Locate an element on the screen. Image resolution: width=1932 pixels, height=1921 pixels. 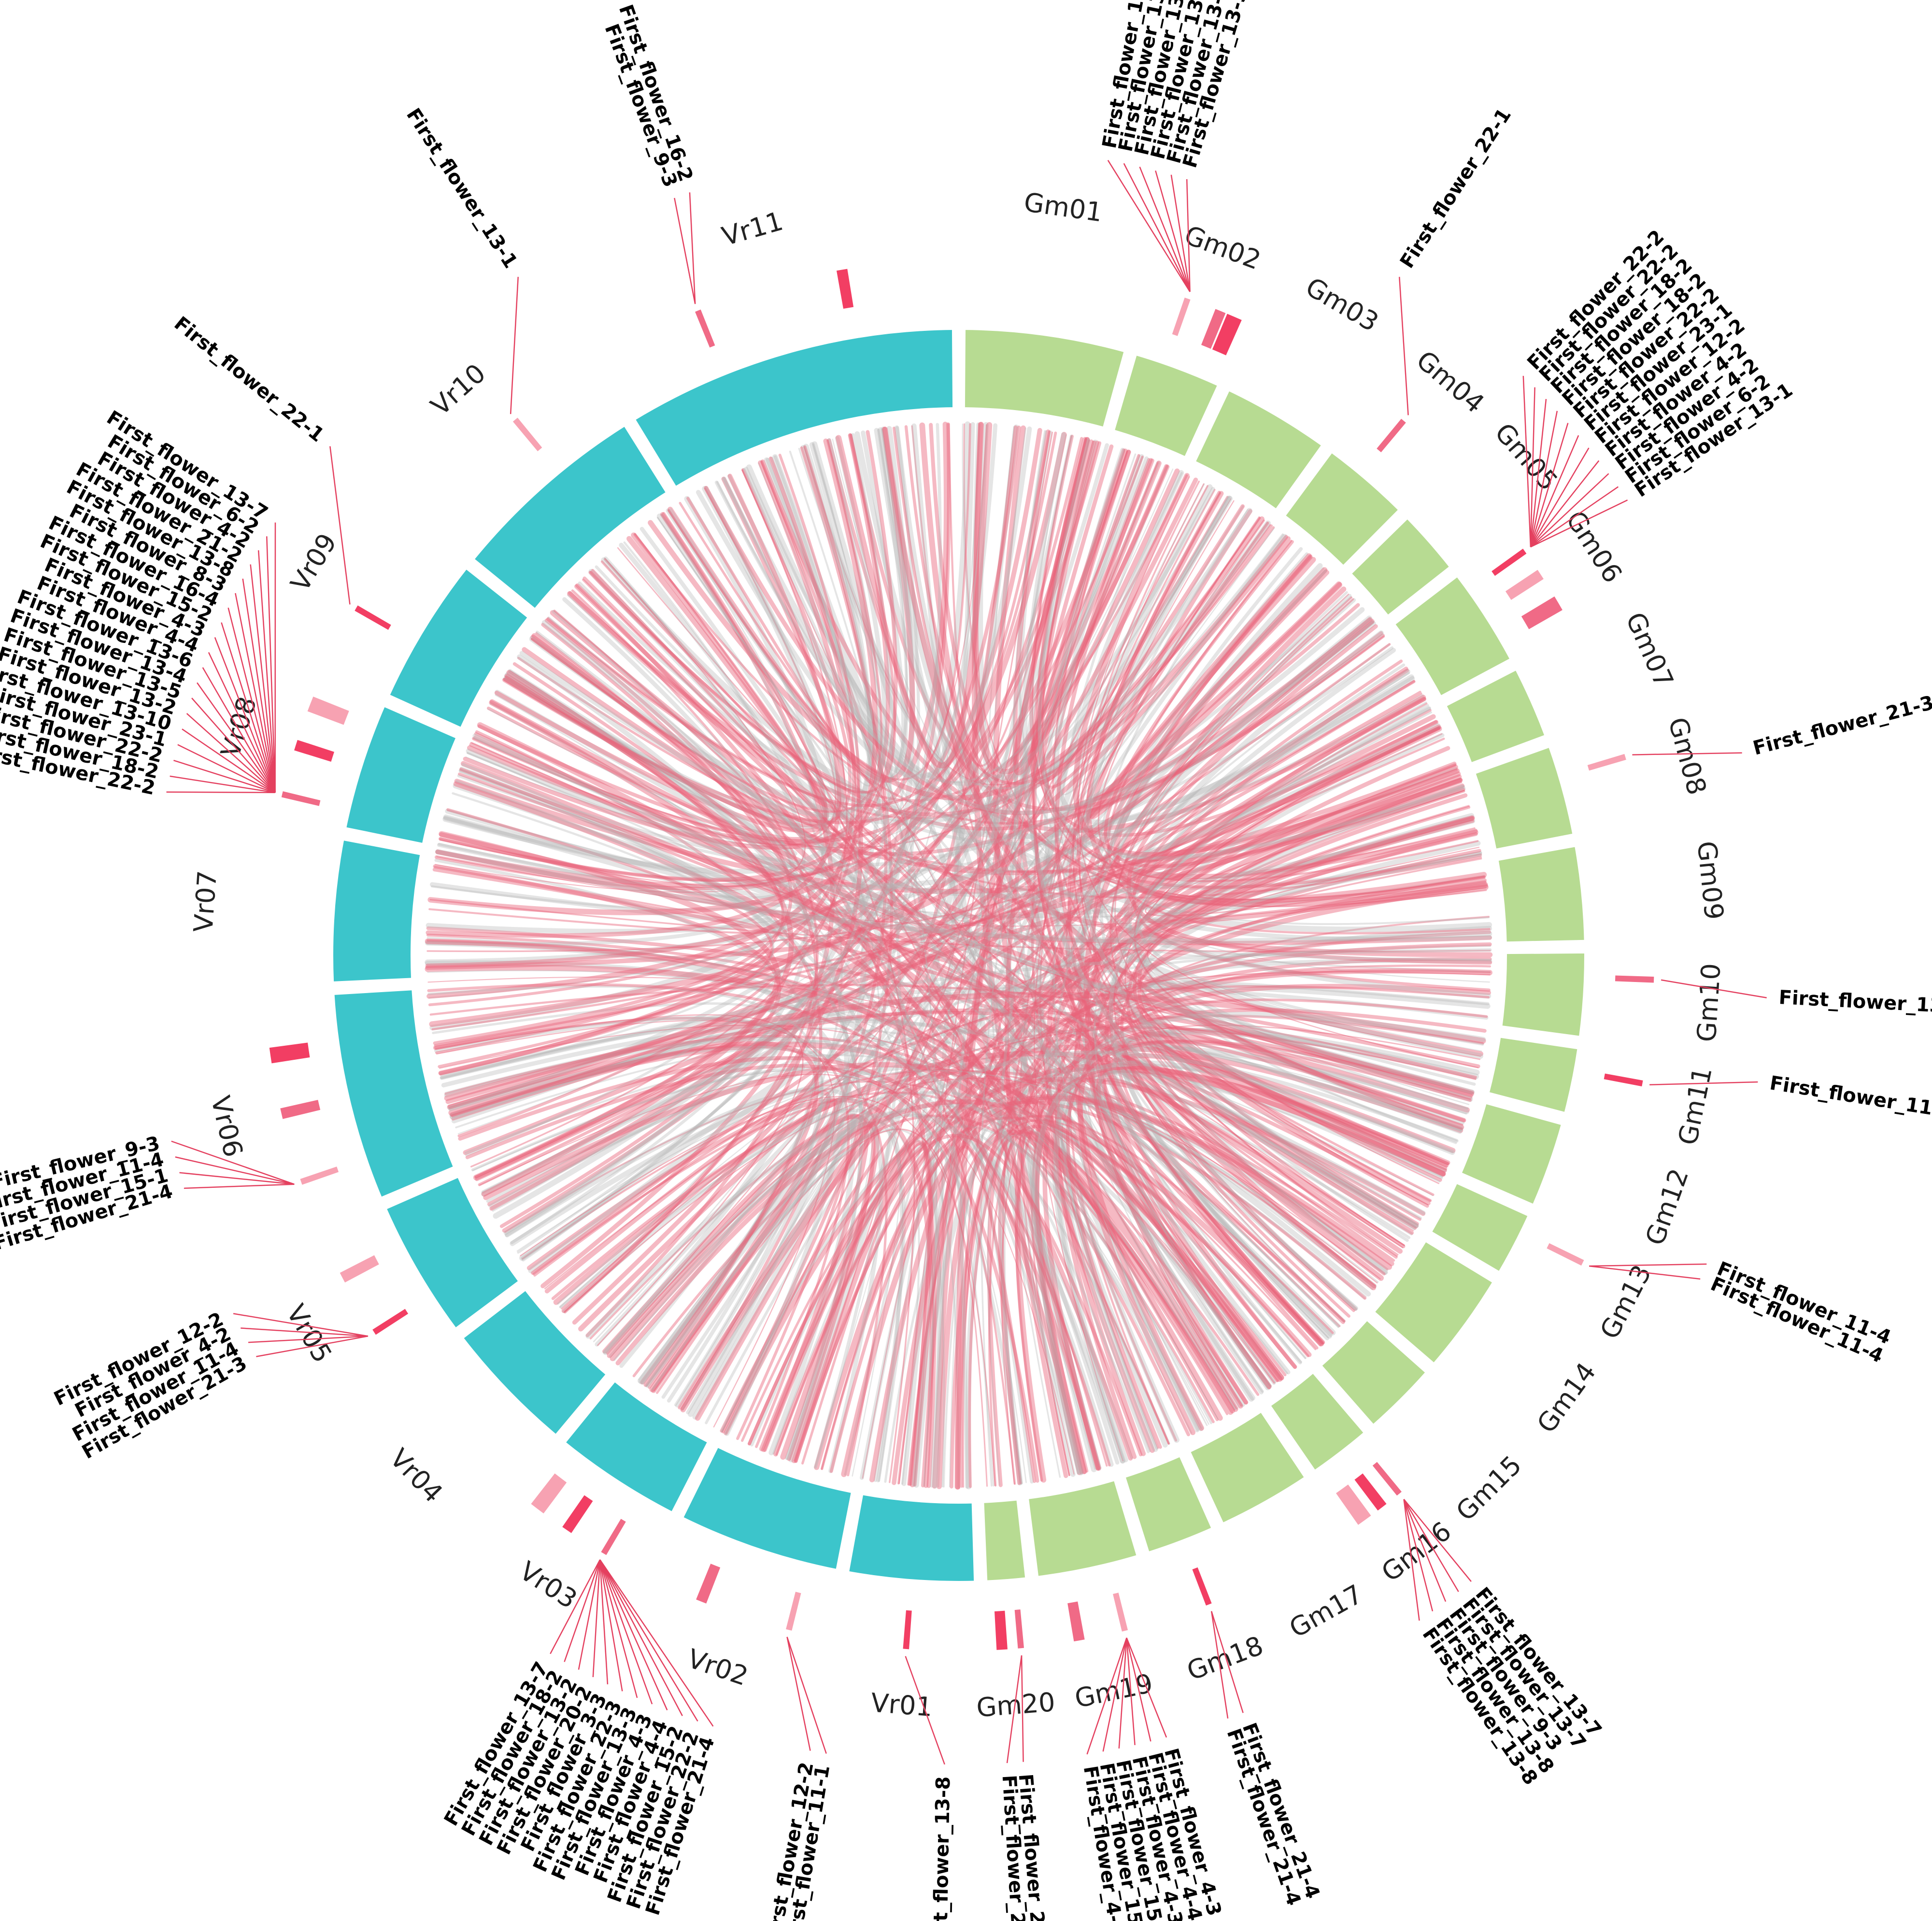
chromosome-vr03 is located at coordinates (636, 1447).